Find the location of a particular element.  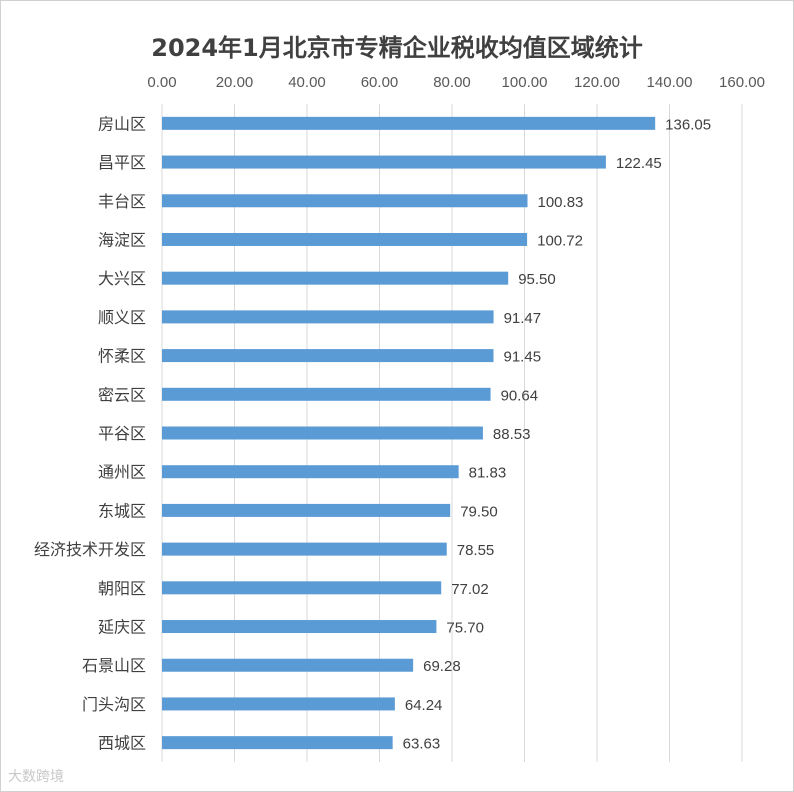

x-tick-label: 80.00 is located at coordinates (452, 82).